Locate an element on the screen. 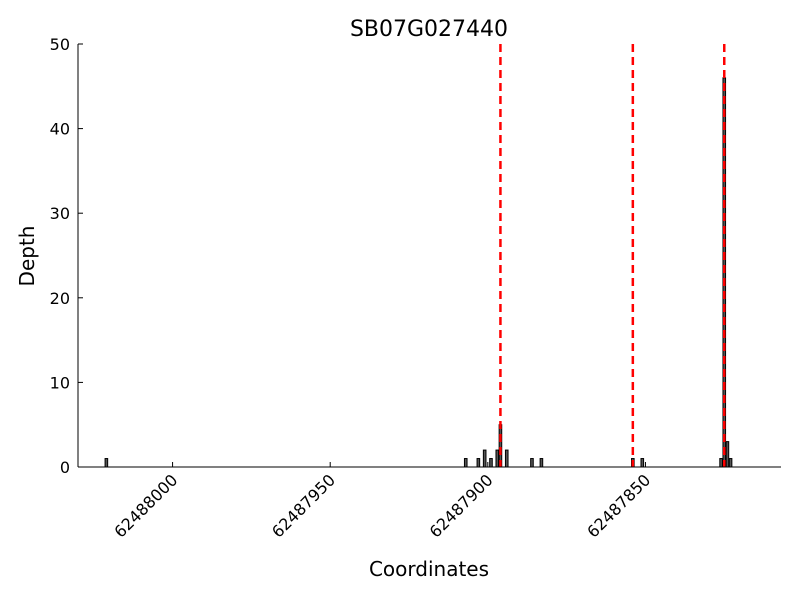  y-tick-label: 30 is located at coordinates (60, 213).